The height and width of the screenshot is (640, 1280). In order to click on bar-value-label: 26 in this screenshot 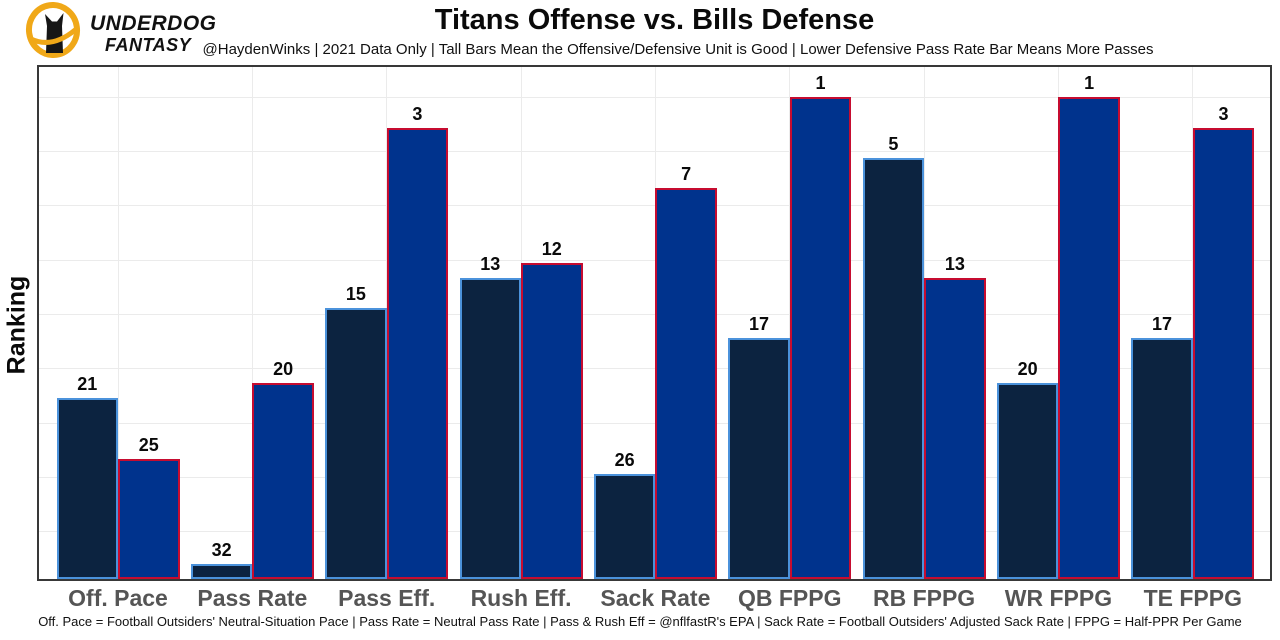, I will do `click(624, 459)`.